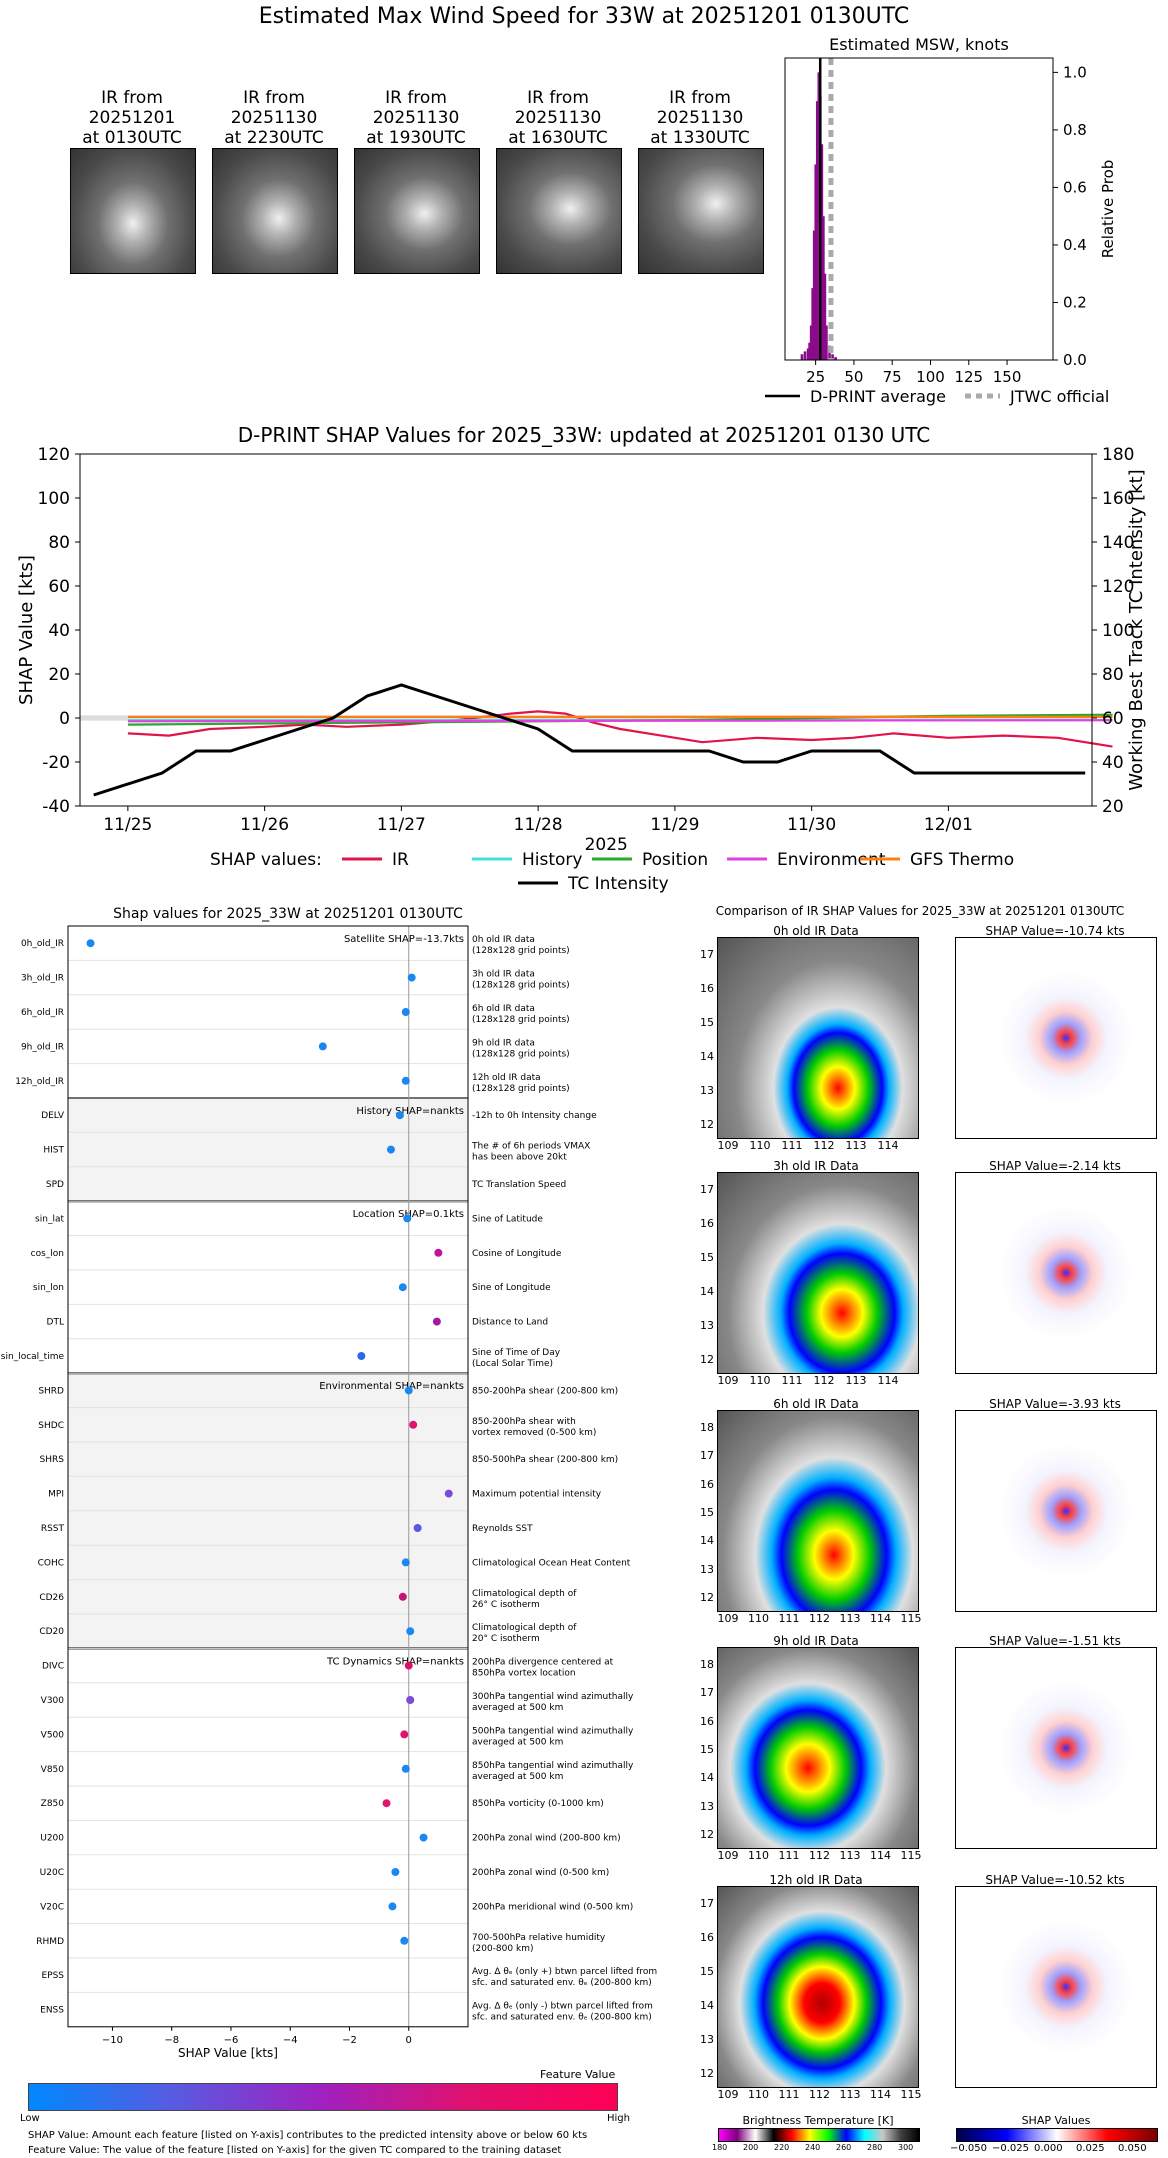  Describe the element at coordinates (930, 377) in the screenshot. I see `histogram-x-tick-label: 100` at that location.